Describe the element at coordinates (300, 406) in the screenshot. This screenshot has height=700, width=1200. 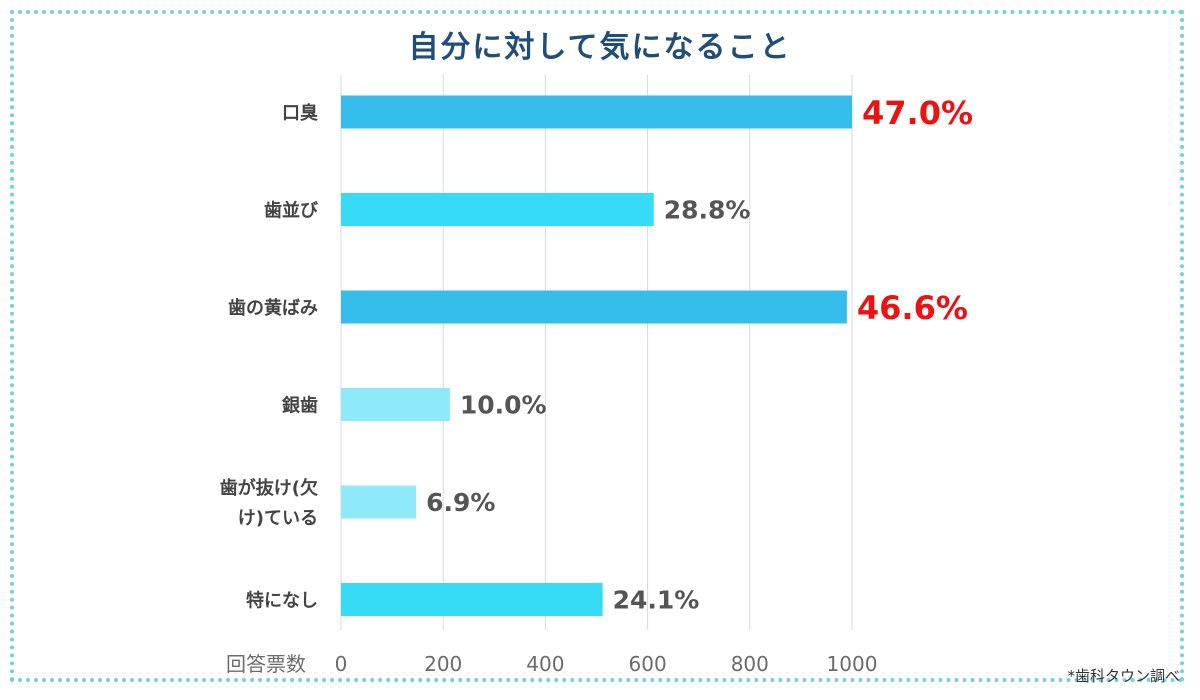
I see `category-label: 銀歯` at that location.